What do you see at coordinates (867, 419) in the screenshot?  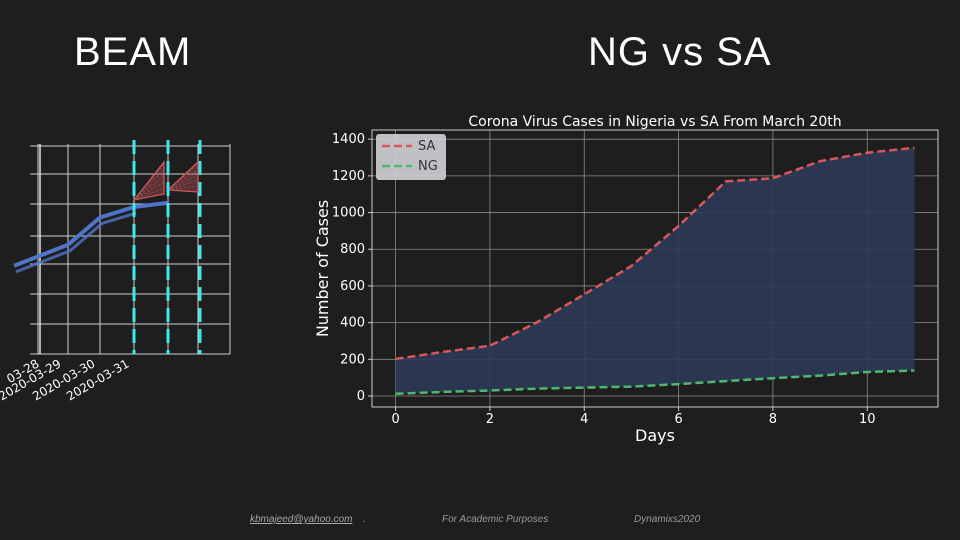 I see `x-tick-label: 10` at bounding box center [867, 419].